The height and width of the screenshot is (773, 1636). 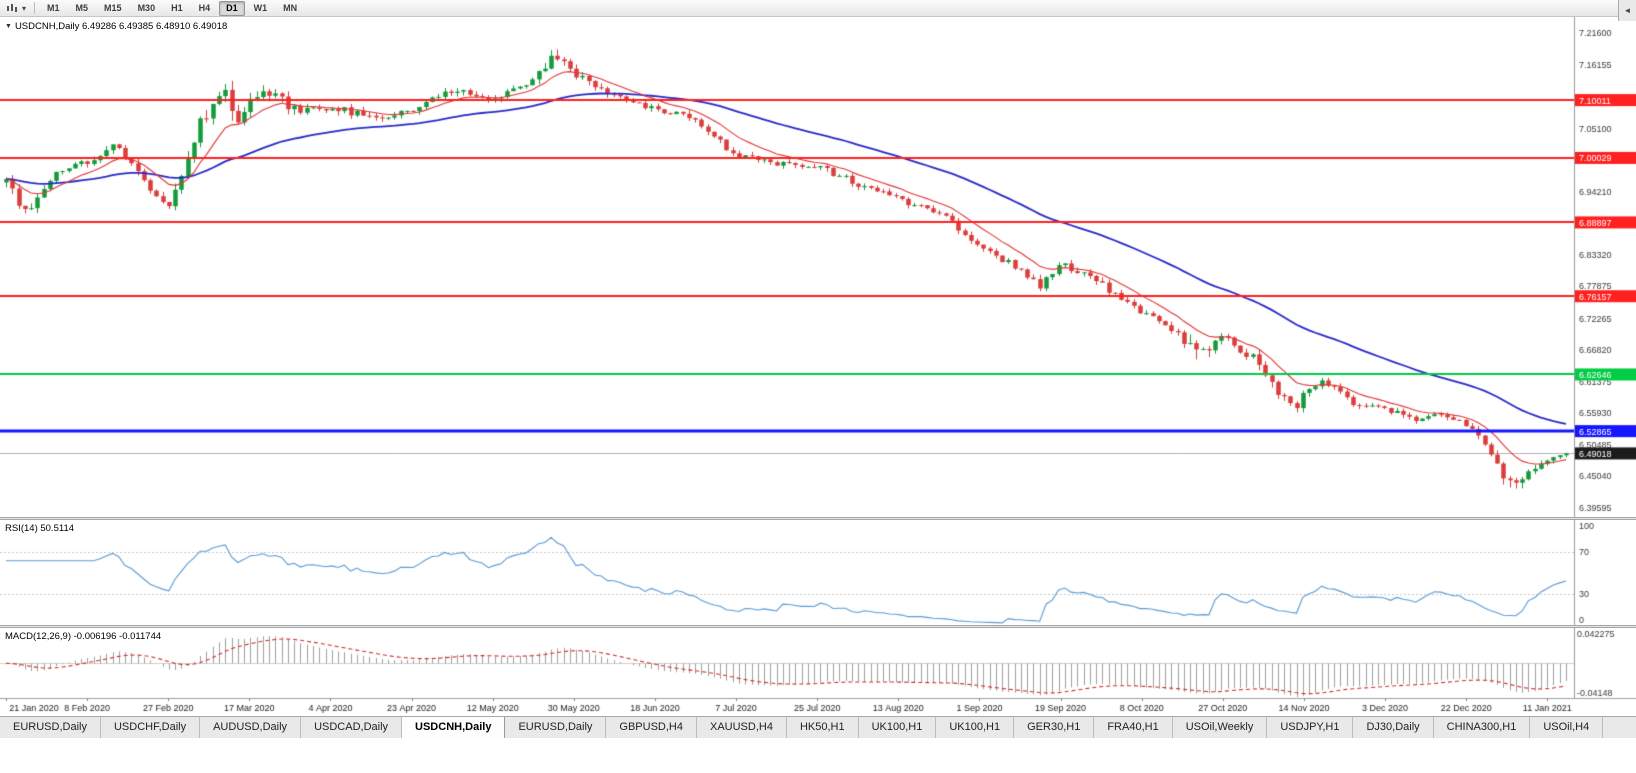 I want to click on macd-indicator-label: MACD(12,26,9) -0.006196 -0.011744, so click(x=83, y=636).